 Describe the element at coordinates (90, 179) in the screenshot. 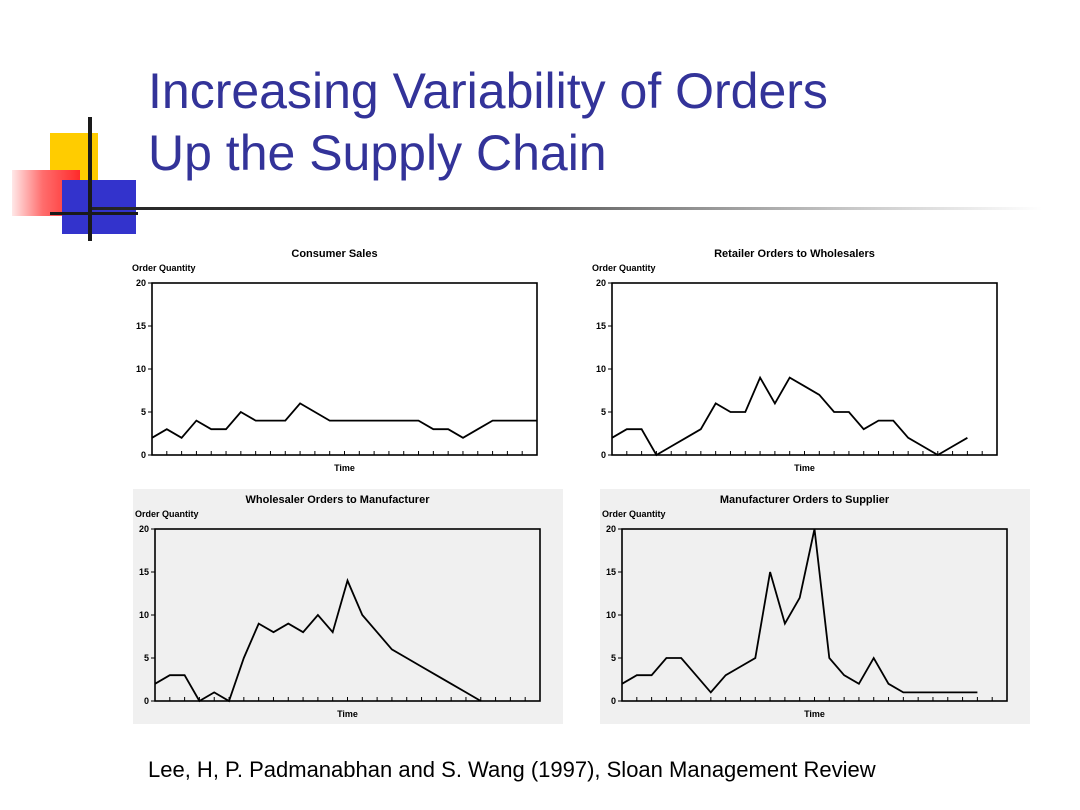

I see `decoration-vertical-line` at that location.